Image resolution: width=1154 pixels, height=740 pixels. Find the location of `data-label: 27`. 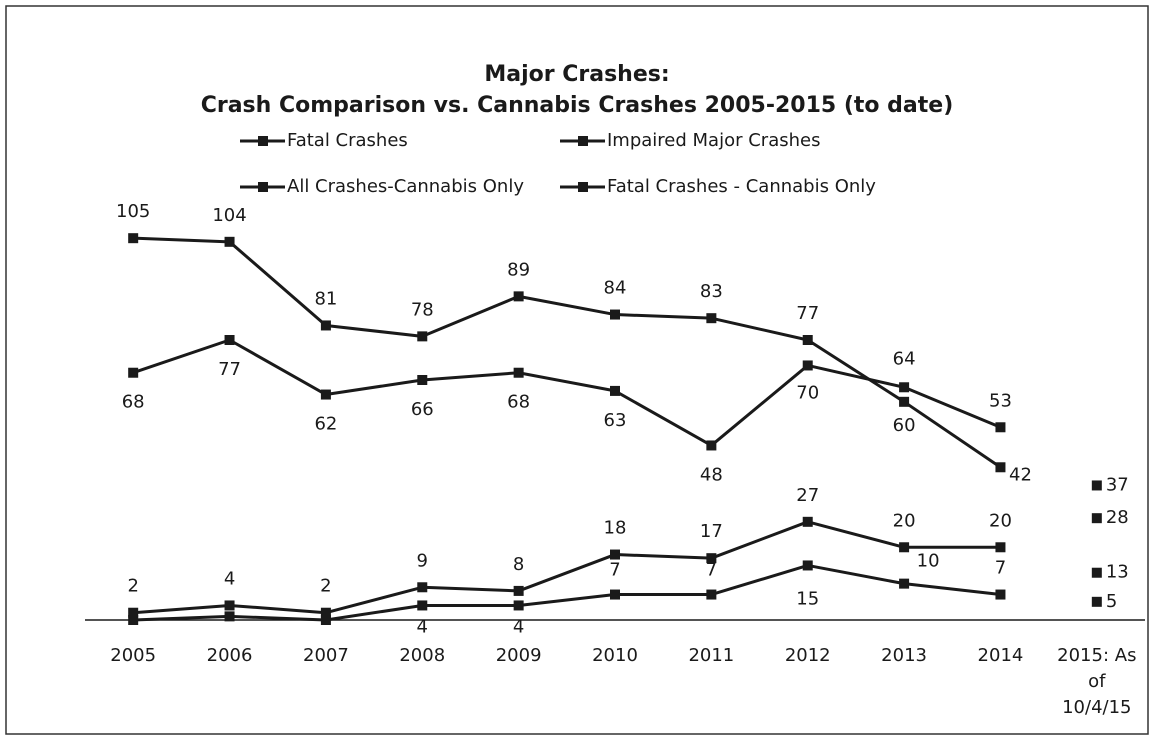

data-label: 27 is located at coordinates (807, 495).